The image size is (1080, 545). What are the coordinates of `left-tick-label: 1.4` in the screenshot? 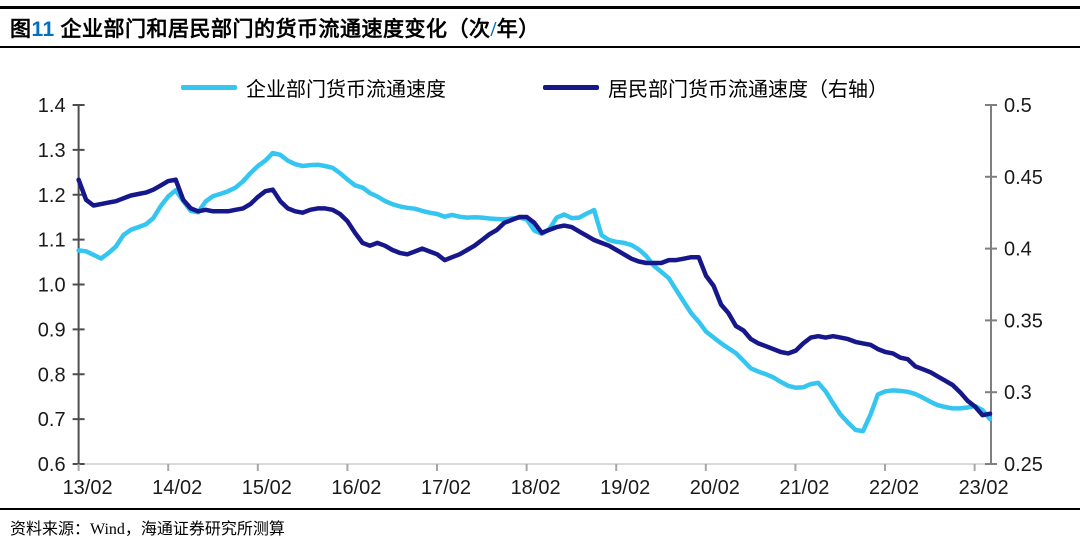 It's located at (52, 106).